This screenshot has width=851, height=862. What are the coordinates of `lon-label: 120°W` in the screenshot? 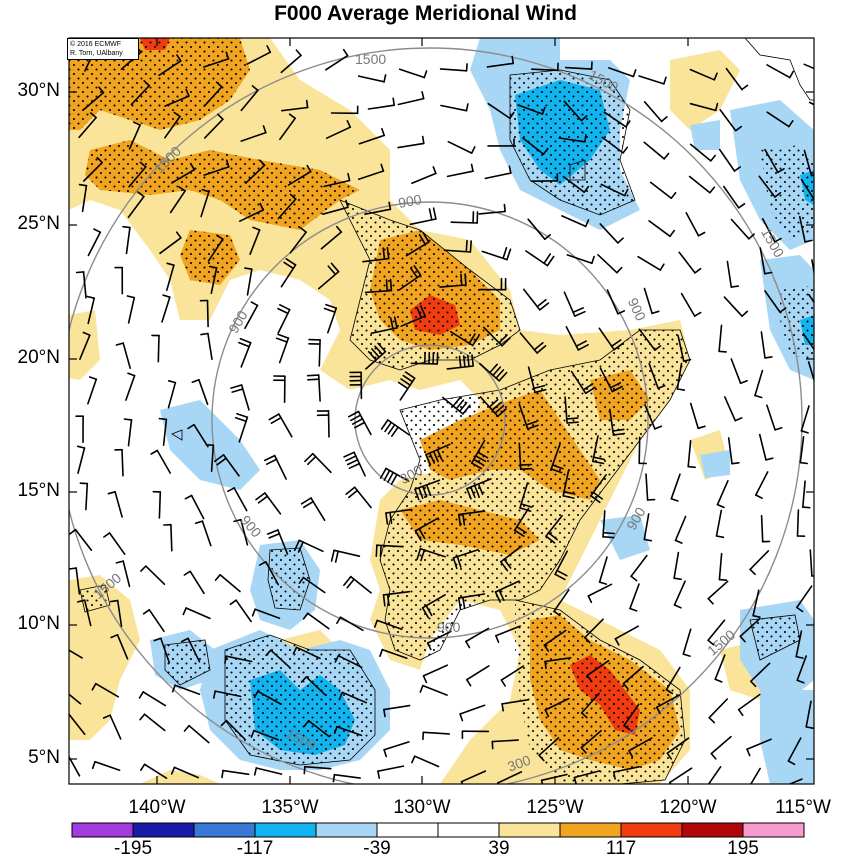 It's located at (688, 807).